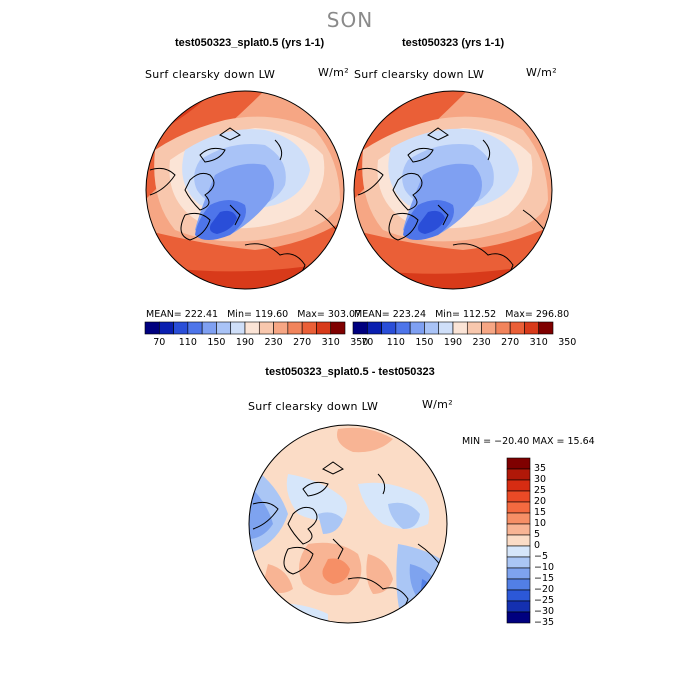  I want to click on diff-units: W/m², so click(437, 404).